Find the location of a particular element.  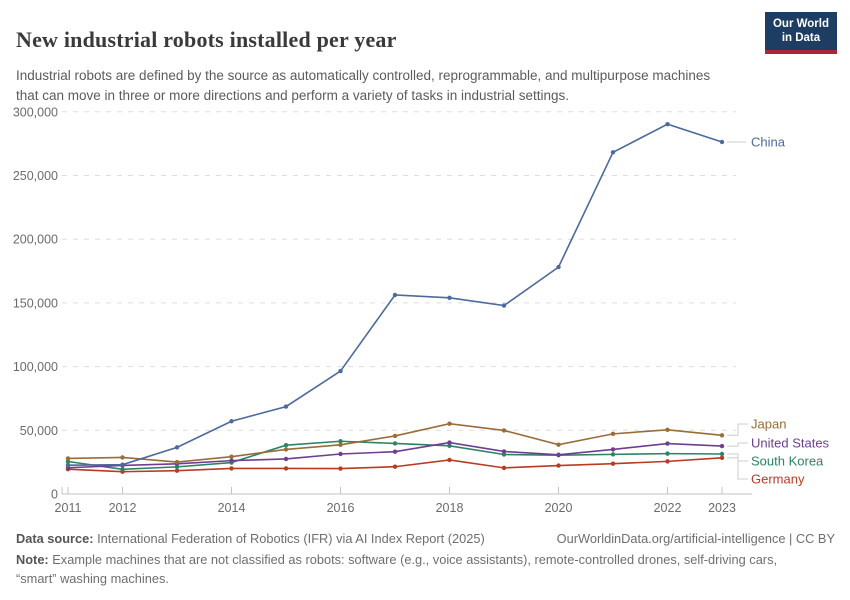

legend-label-china: China is located at coordinates (768, 142).